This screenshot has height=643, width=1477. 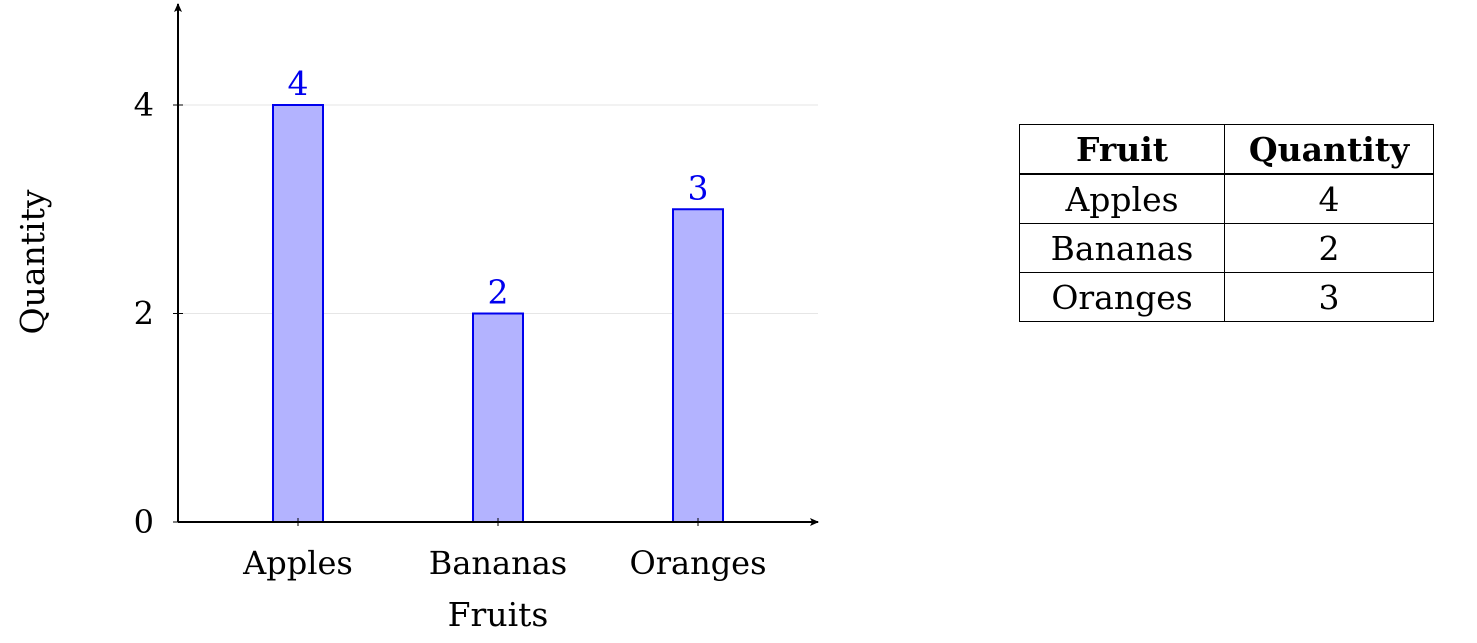 I want to click on bar-apples, so click(x=298, y=313).